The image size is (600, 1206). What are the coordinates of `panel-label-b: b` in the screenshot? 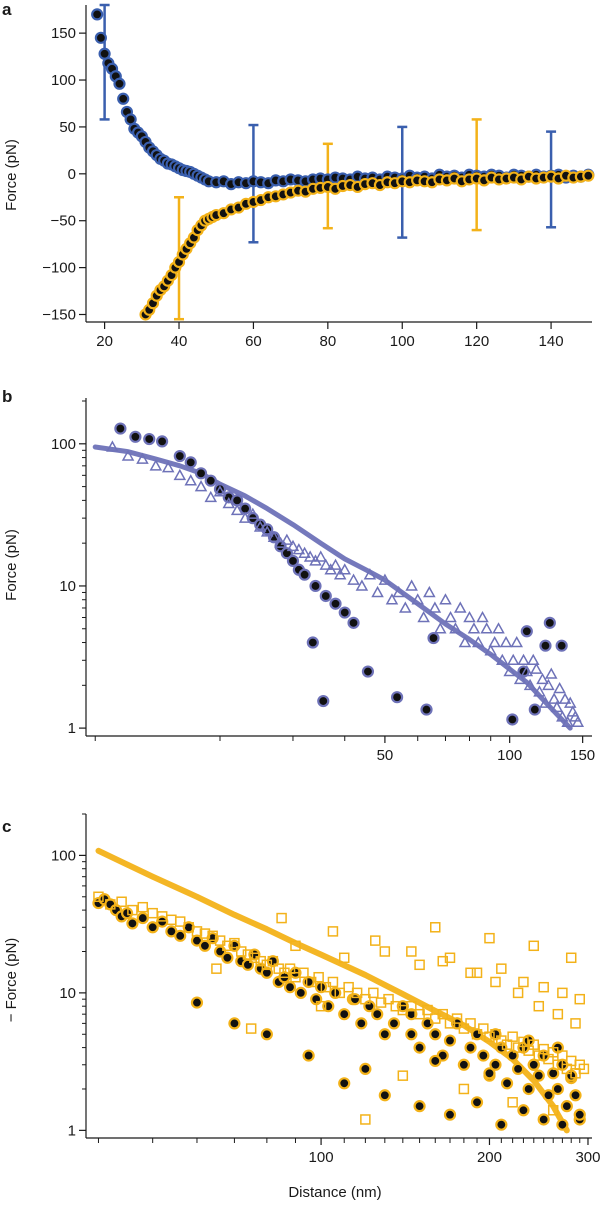 It's located at (7, 396).